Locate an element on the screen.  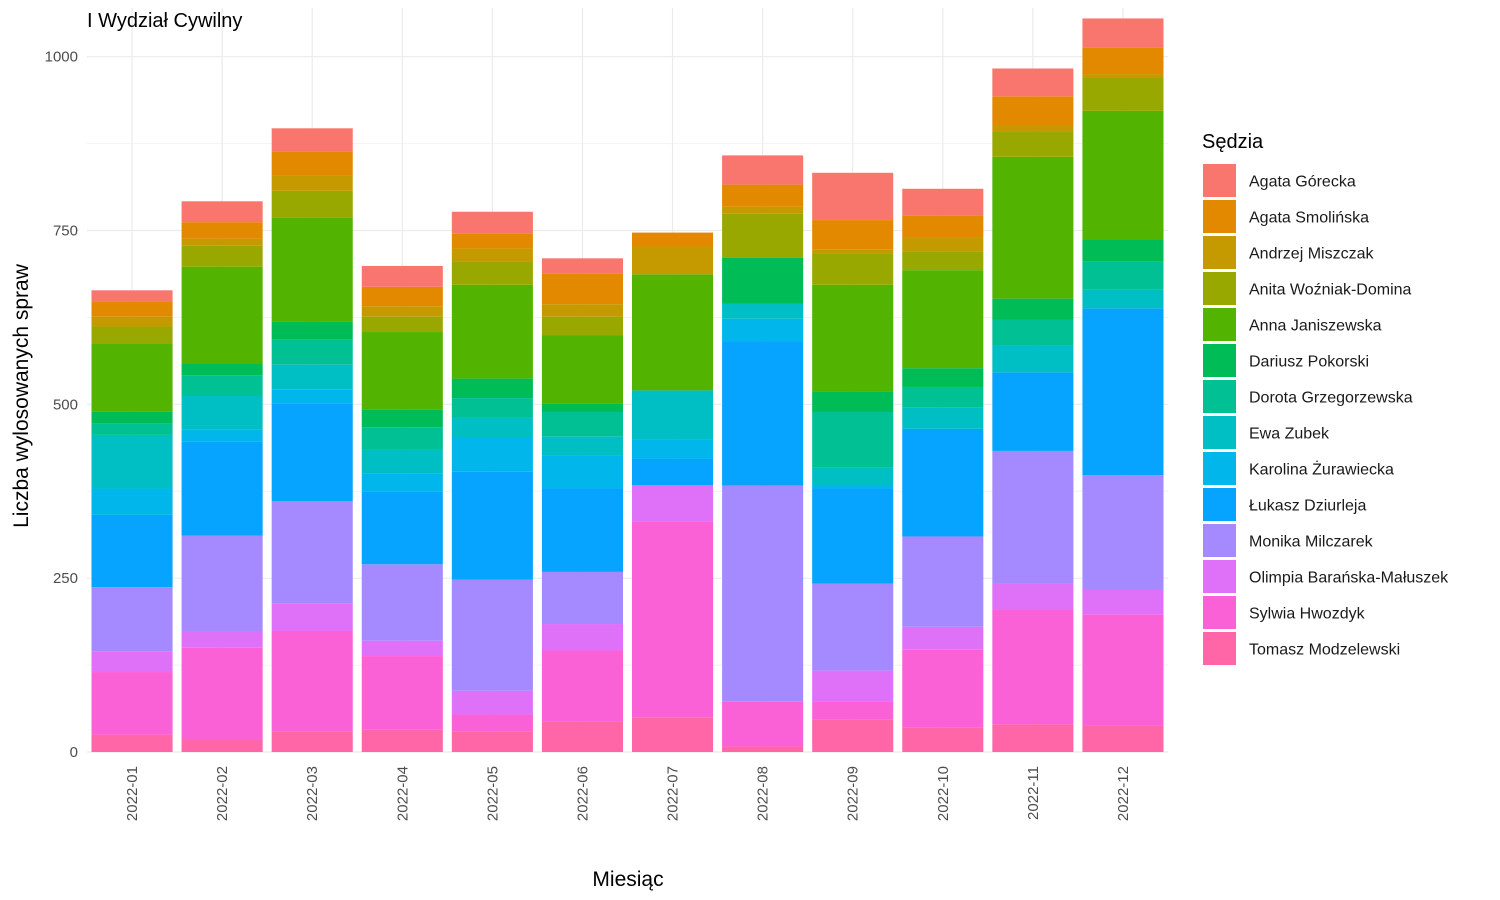
legend-title: Sędzia is located at coordinates (1233, 142).